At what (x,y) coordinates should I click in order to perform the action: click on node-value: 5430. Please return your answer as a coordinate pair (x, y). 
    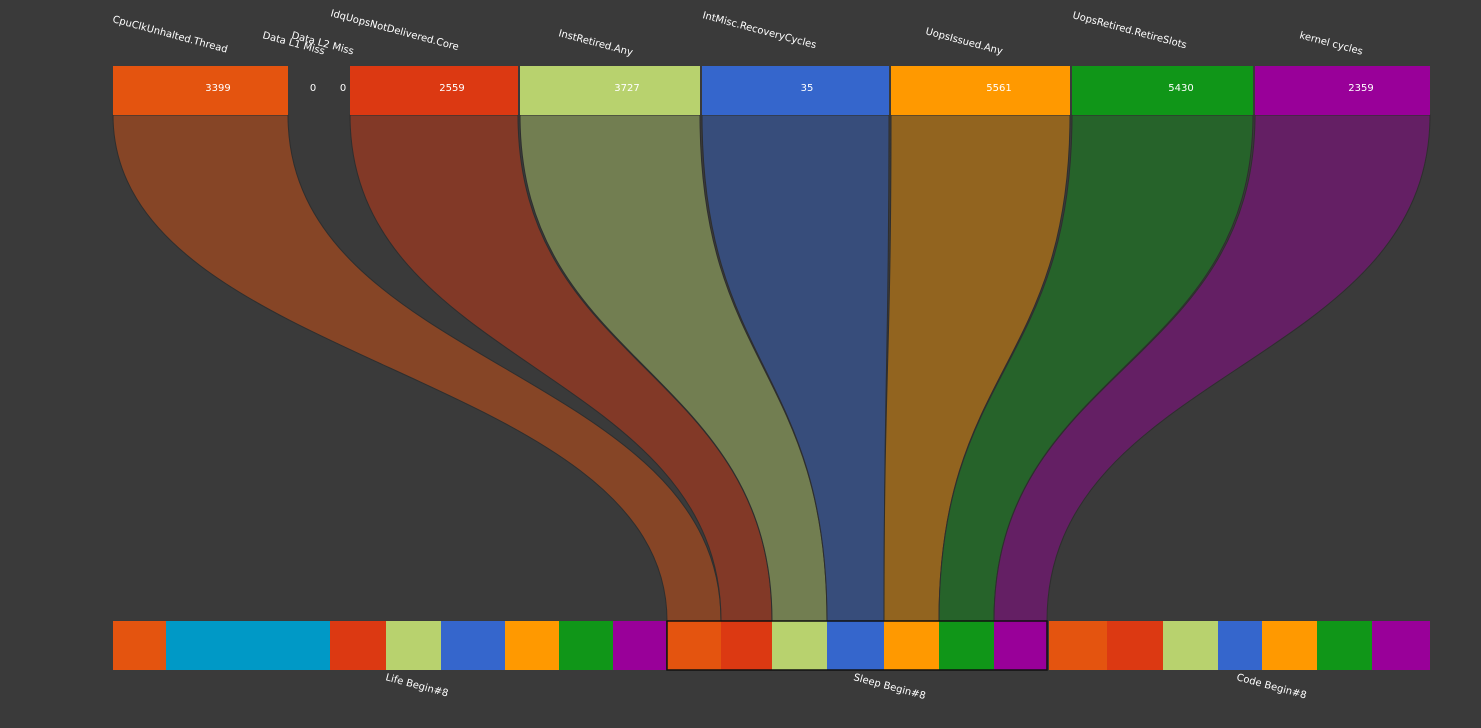
    Looking at the image, I should click on (1180, 88).